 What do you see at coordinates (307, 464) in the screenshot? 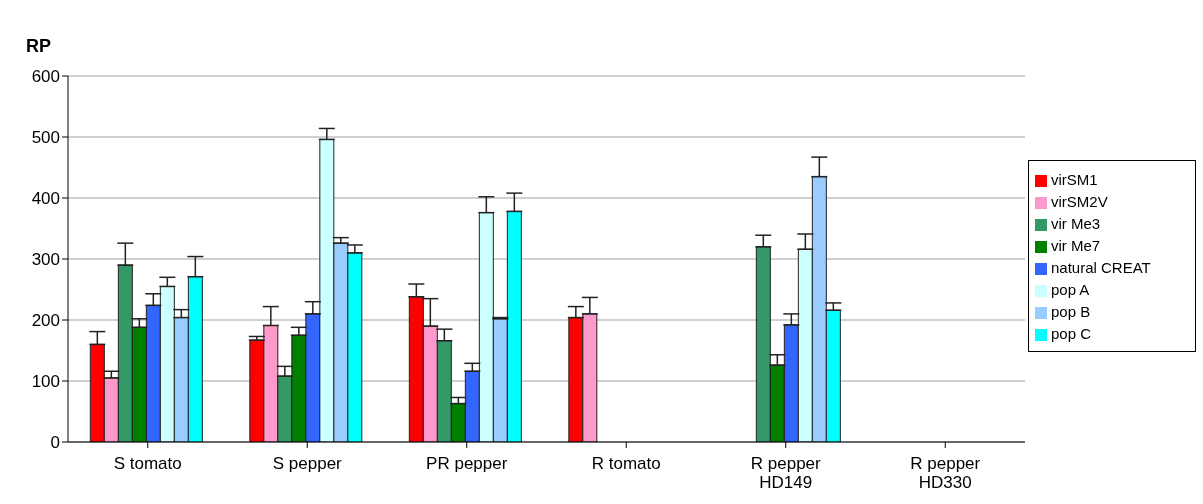
I see `x-tick-label: S pepper` at bounding box center [307, 464].